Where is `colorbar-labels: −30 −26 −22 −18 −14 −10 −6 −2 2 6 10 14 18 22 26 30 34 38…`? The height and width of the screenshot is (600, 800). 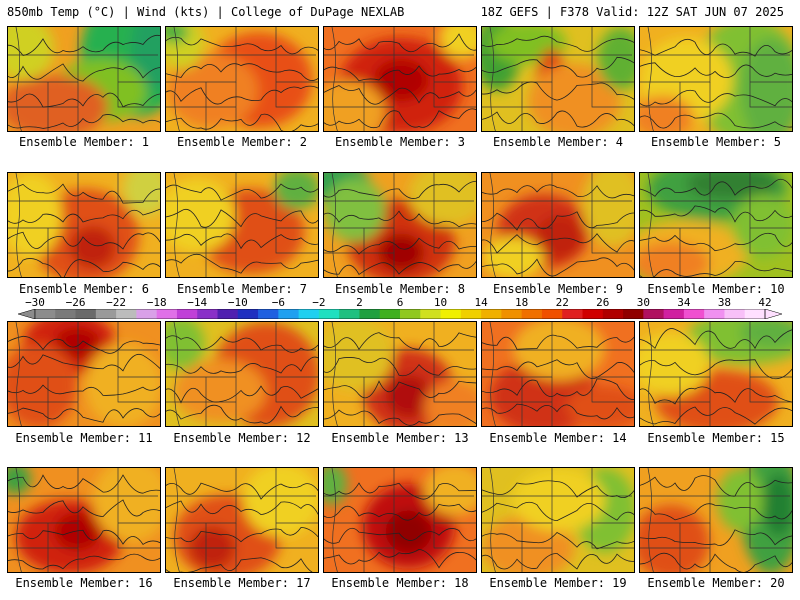
colorbar-labels: −30 −26 −22 −18 −14 −10 −6 −2 2 6 10 14 18 22 26 30 34 38… is located at coordinates (400, 303).